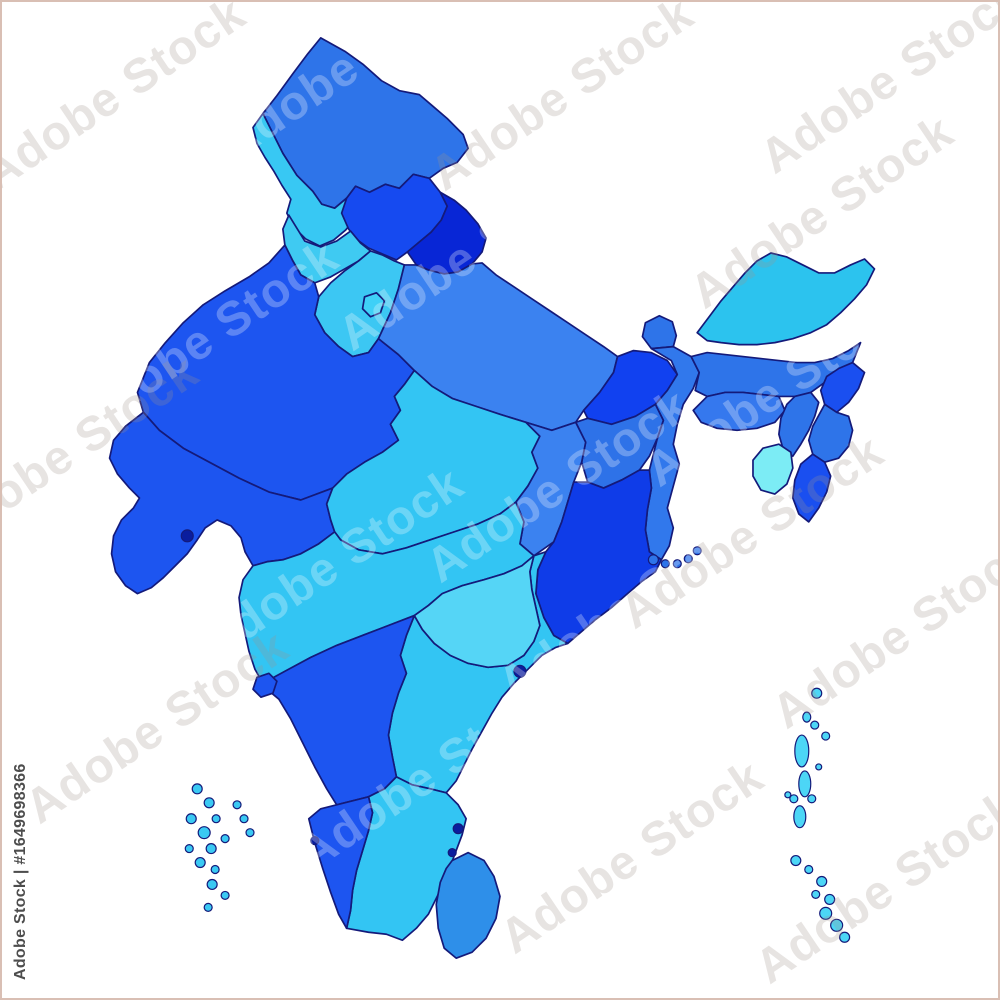  Describe the element at coordinates (315, 841) in the screenshot. I see `enclave-mahe` at that location.